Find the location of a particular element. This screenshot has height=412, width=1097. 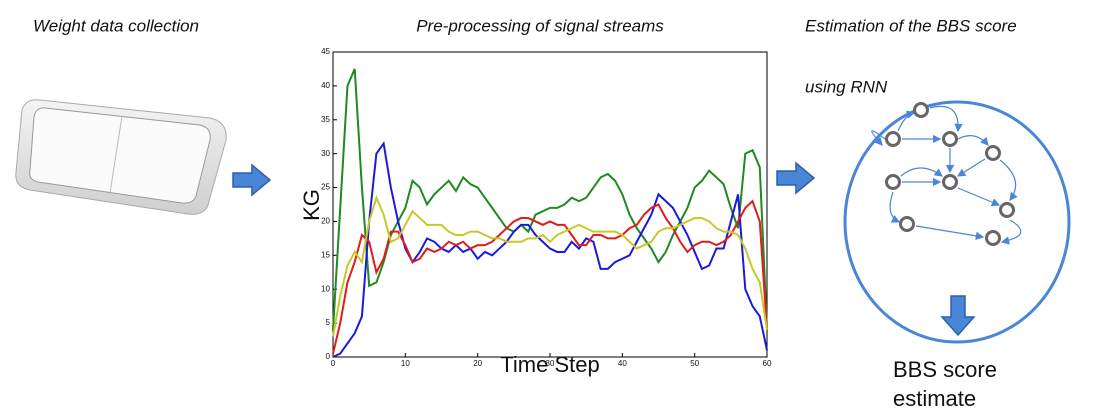

y-tick-label: 30 is located at coordinates (325, 153).